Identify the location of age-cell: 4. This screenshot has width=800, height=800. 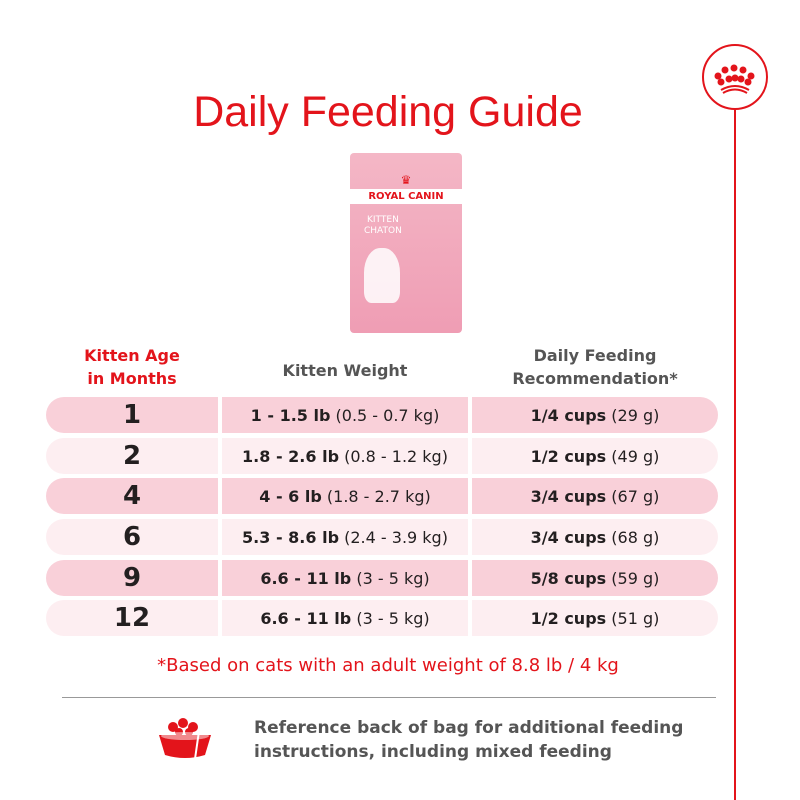
(132, 496).